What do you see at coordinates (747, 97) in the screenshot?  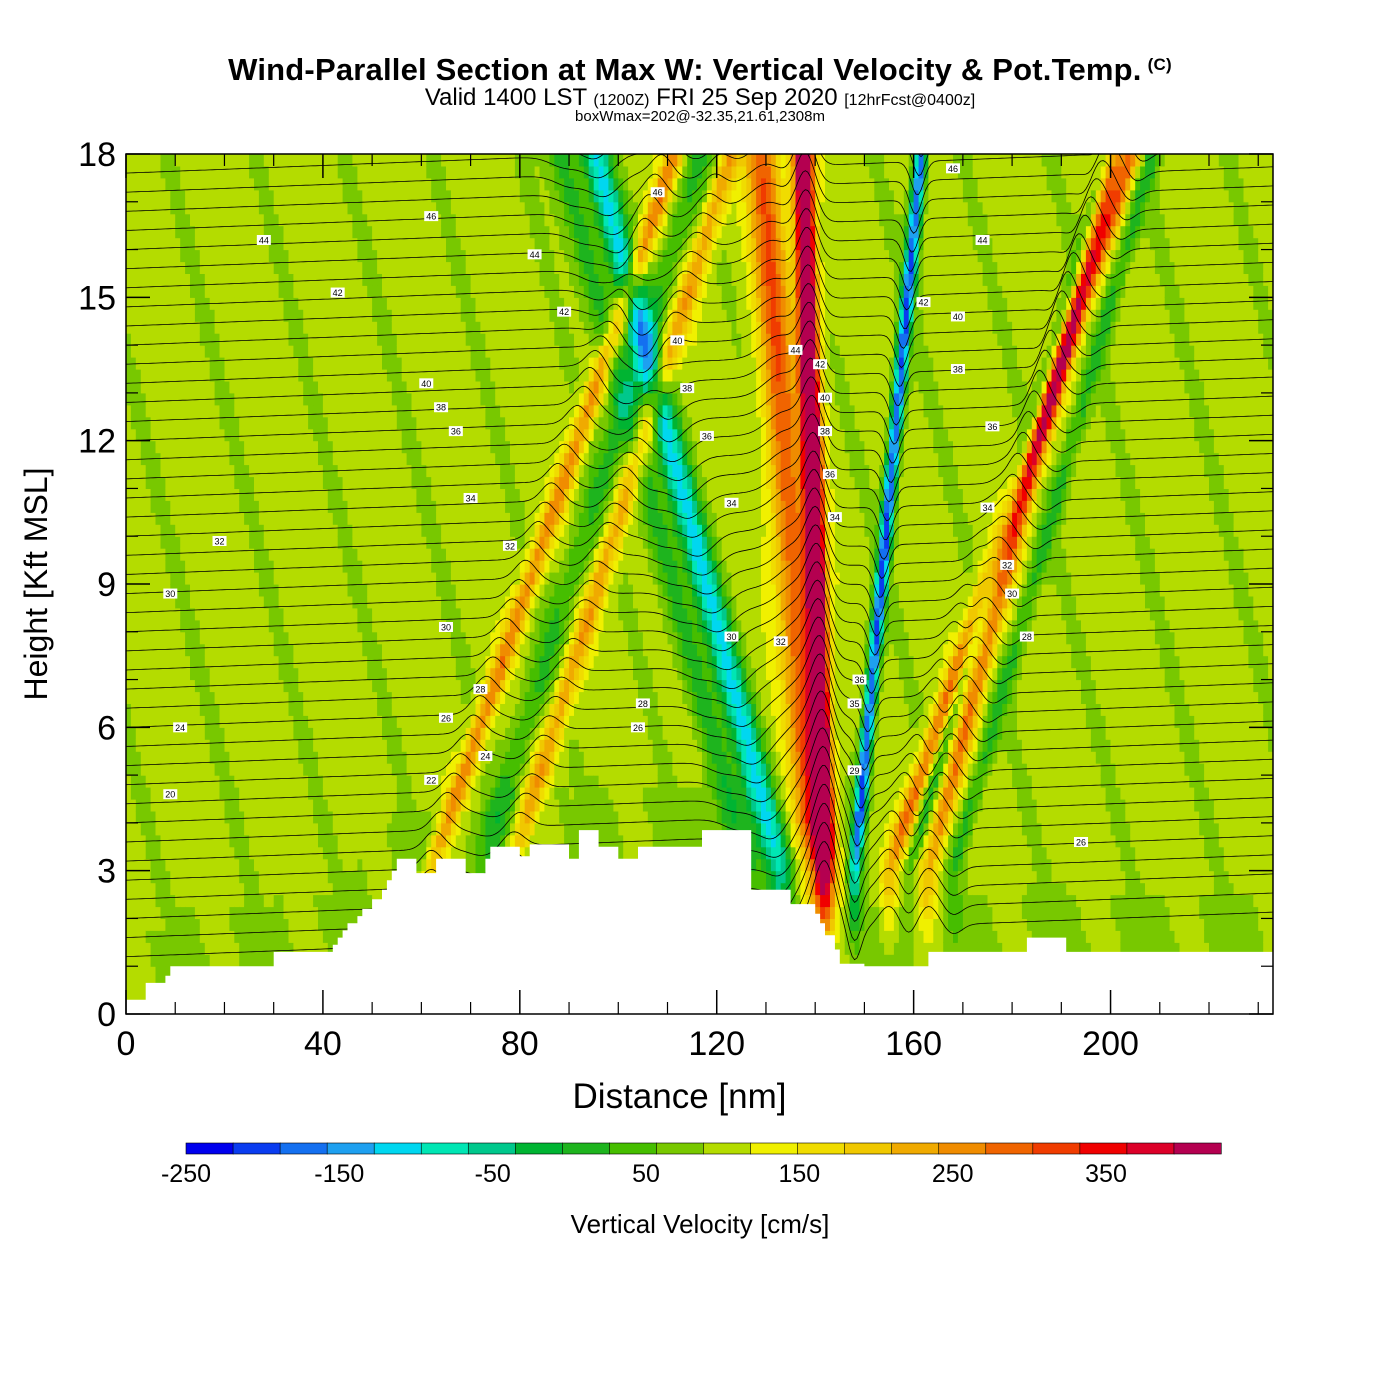 I see `subtitle-date: FRI 25 Sep 2020` at bounding box center [747, 97].